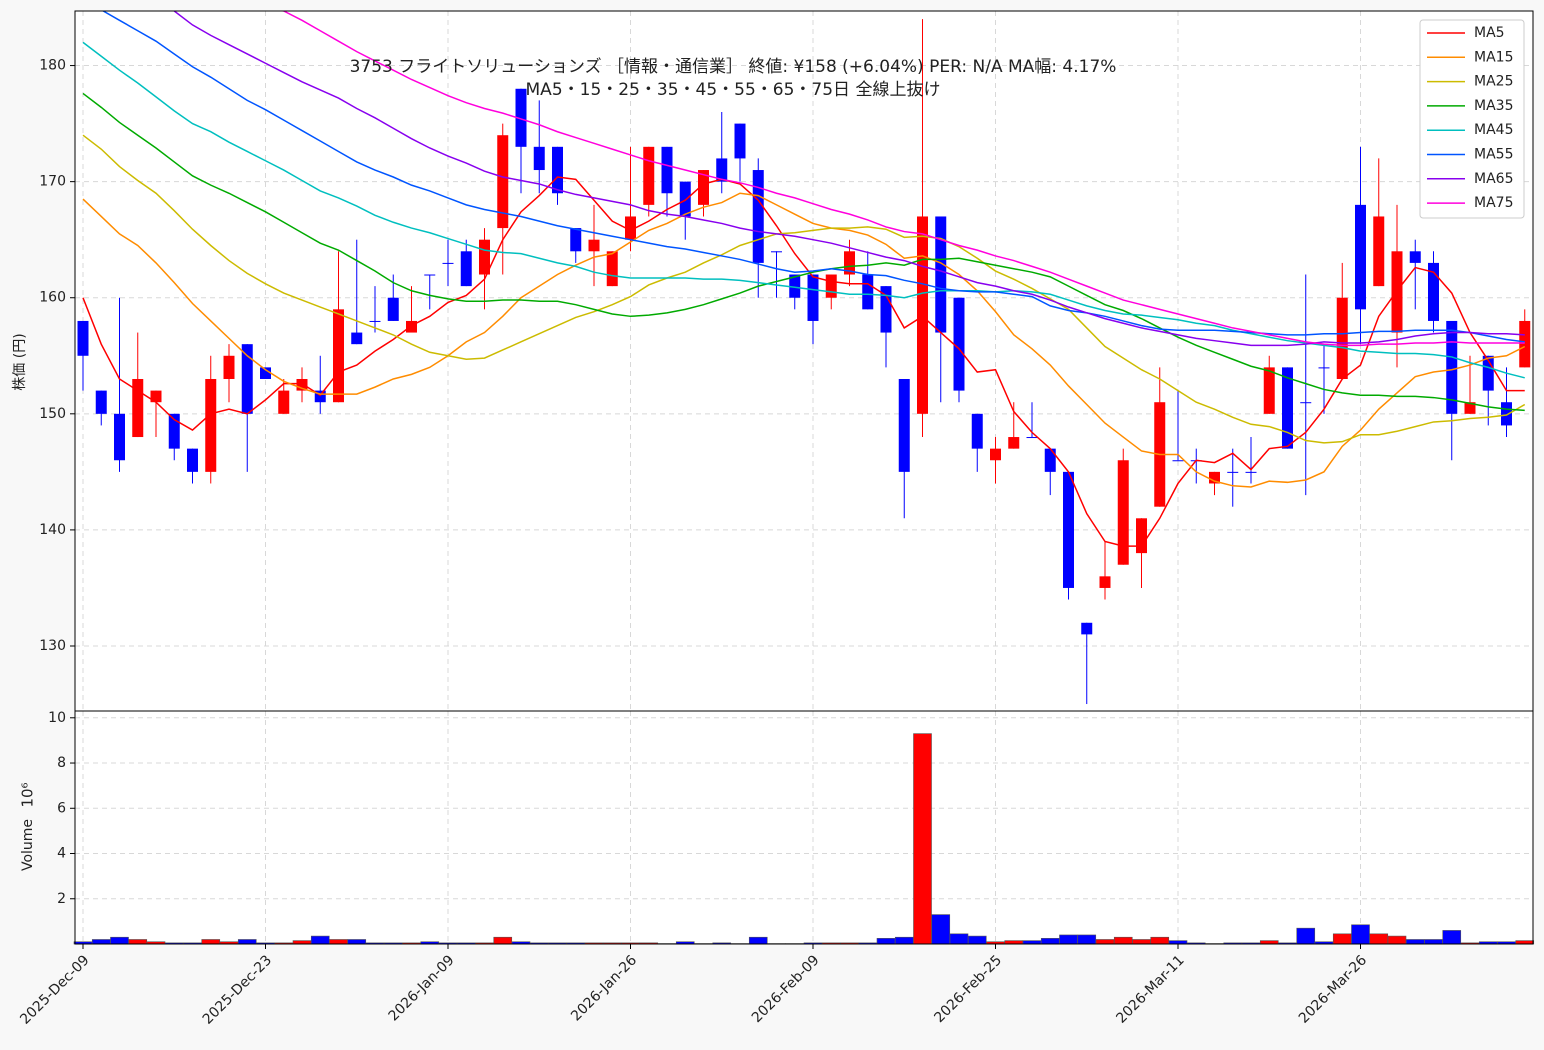 This screenshot has width=1544, height=1050. Describe the element at coordinates (54, 989) in the screenshot. I see `x-tick-label: 2025-Dec-09` at that location.